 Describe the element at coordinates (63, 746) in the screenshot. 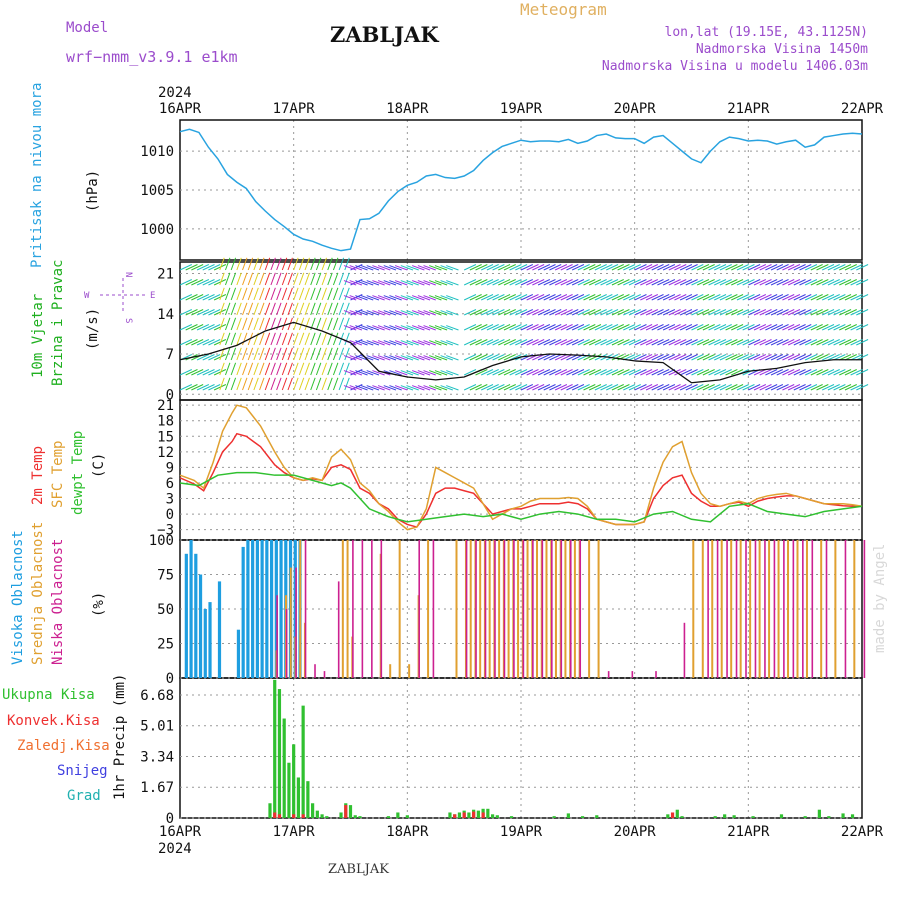

I see `precip-legend-frz: Zaledj.Kisa` at that location.